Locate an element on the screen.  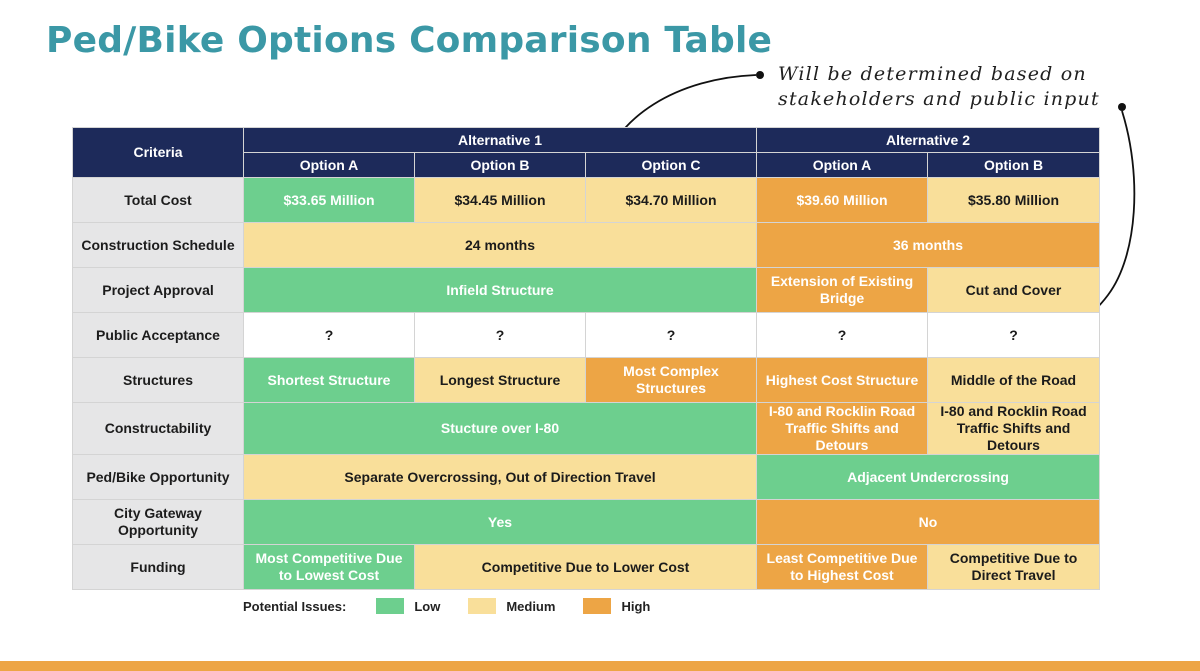
criteria-label: Project Approval is located at coordinates (158, 290).